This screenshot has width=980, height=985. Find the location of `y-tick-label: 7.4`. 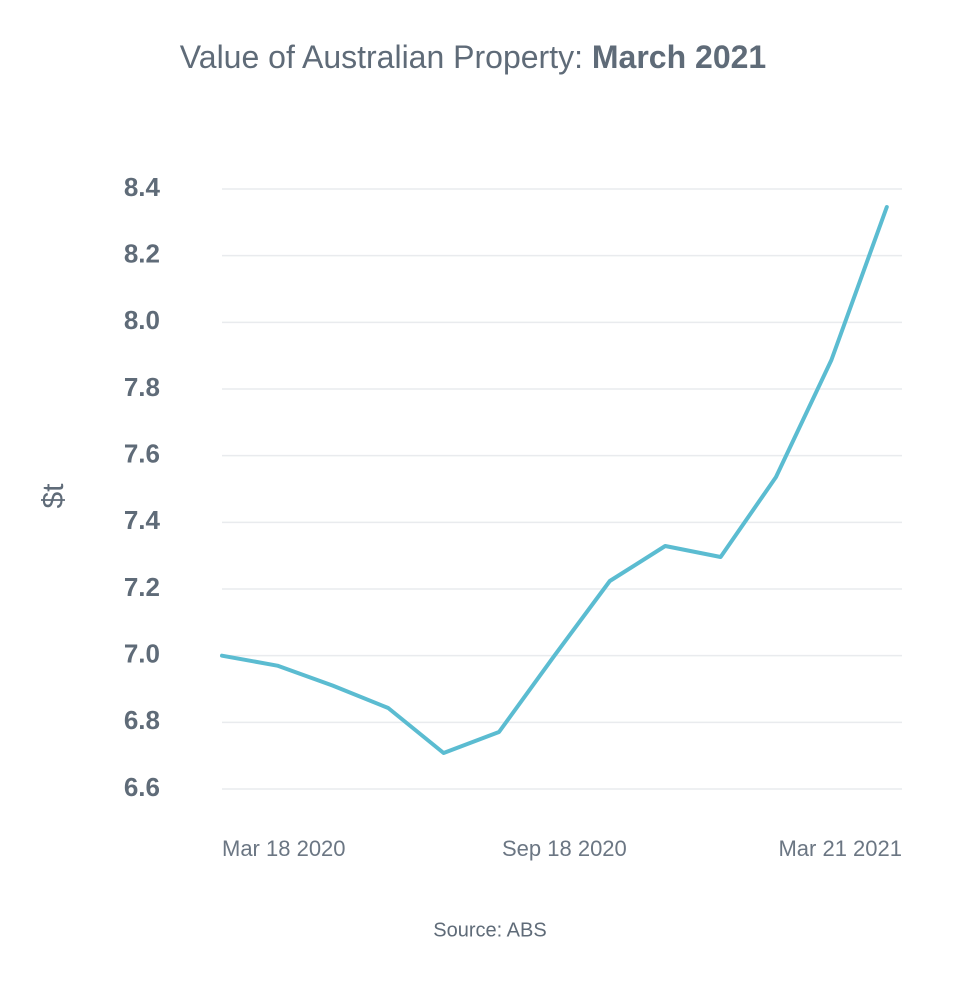

y-tick-label: 7.4 is located at coordinates (142, 520).